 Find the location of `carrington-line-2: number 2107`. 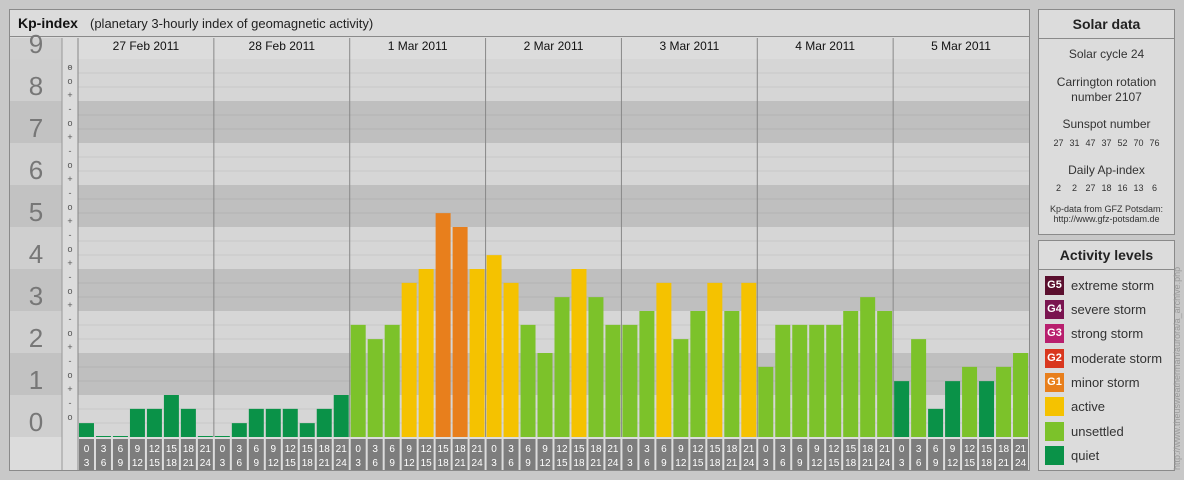

carrington-line-2: number 2107 is located at coordinates (1106, 97).